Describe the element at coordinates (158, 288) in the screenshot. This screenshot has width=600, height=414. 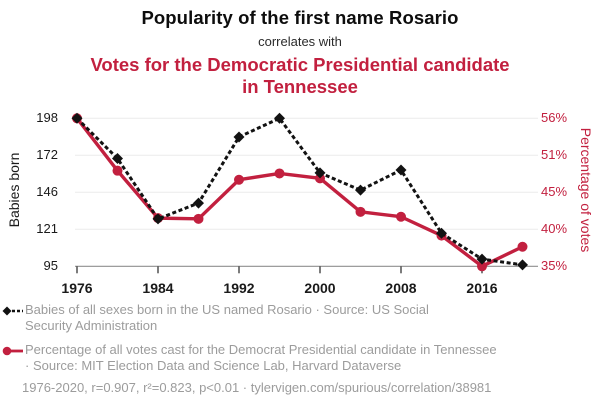
I see `x-axis-tick-label: 1984` at that location.